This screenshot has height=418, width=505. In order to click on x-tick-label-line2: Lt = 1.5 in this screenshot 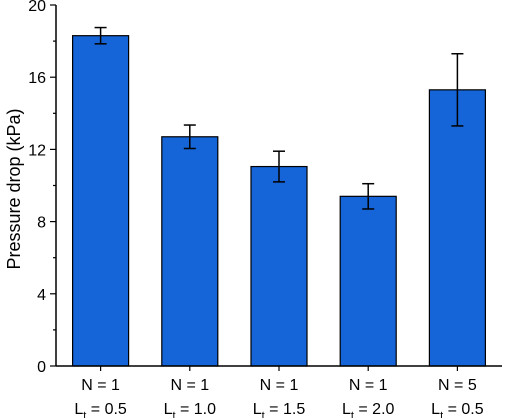, I will do `click(279, 409)`.